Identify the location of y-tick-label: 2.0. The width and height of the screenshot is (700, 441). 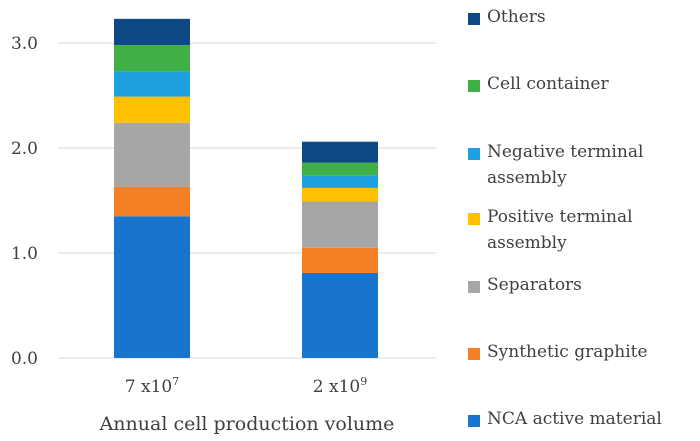
(24, 149).